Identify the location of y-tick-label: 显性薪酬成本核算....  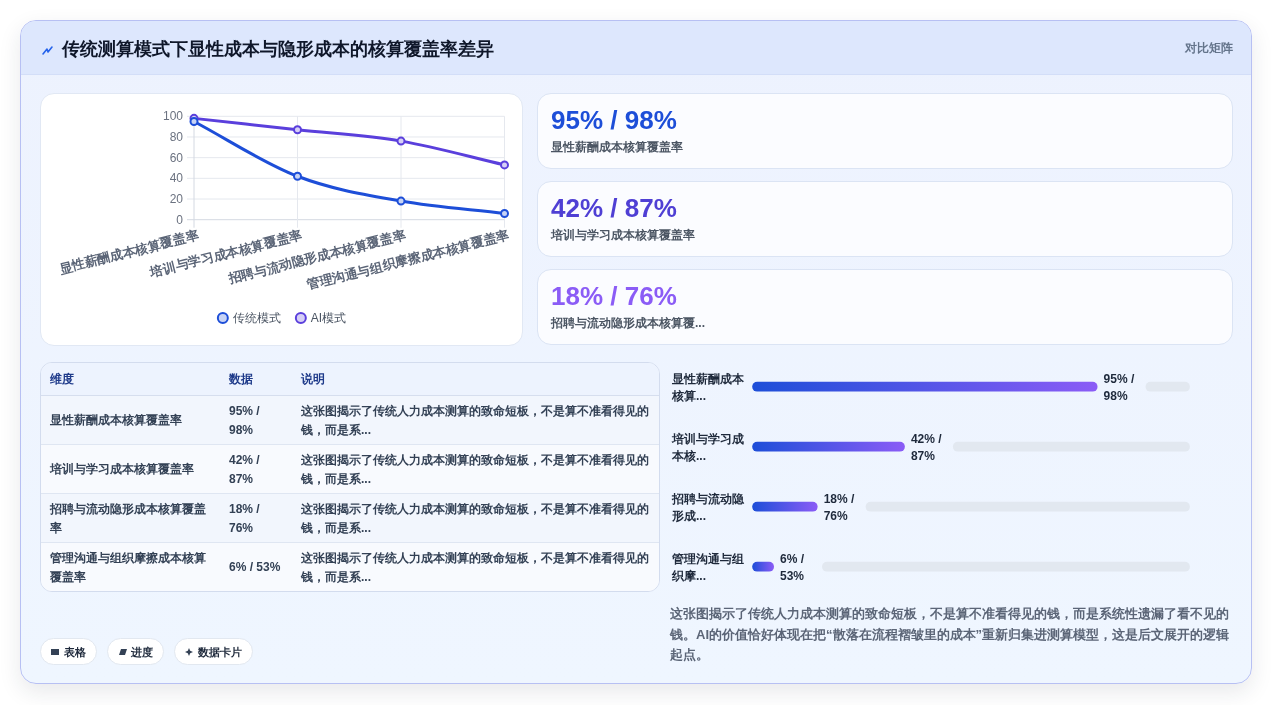
(708, 387).